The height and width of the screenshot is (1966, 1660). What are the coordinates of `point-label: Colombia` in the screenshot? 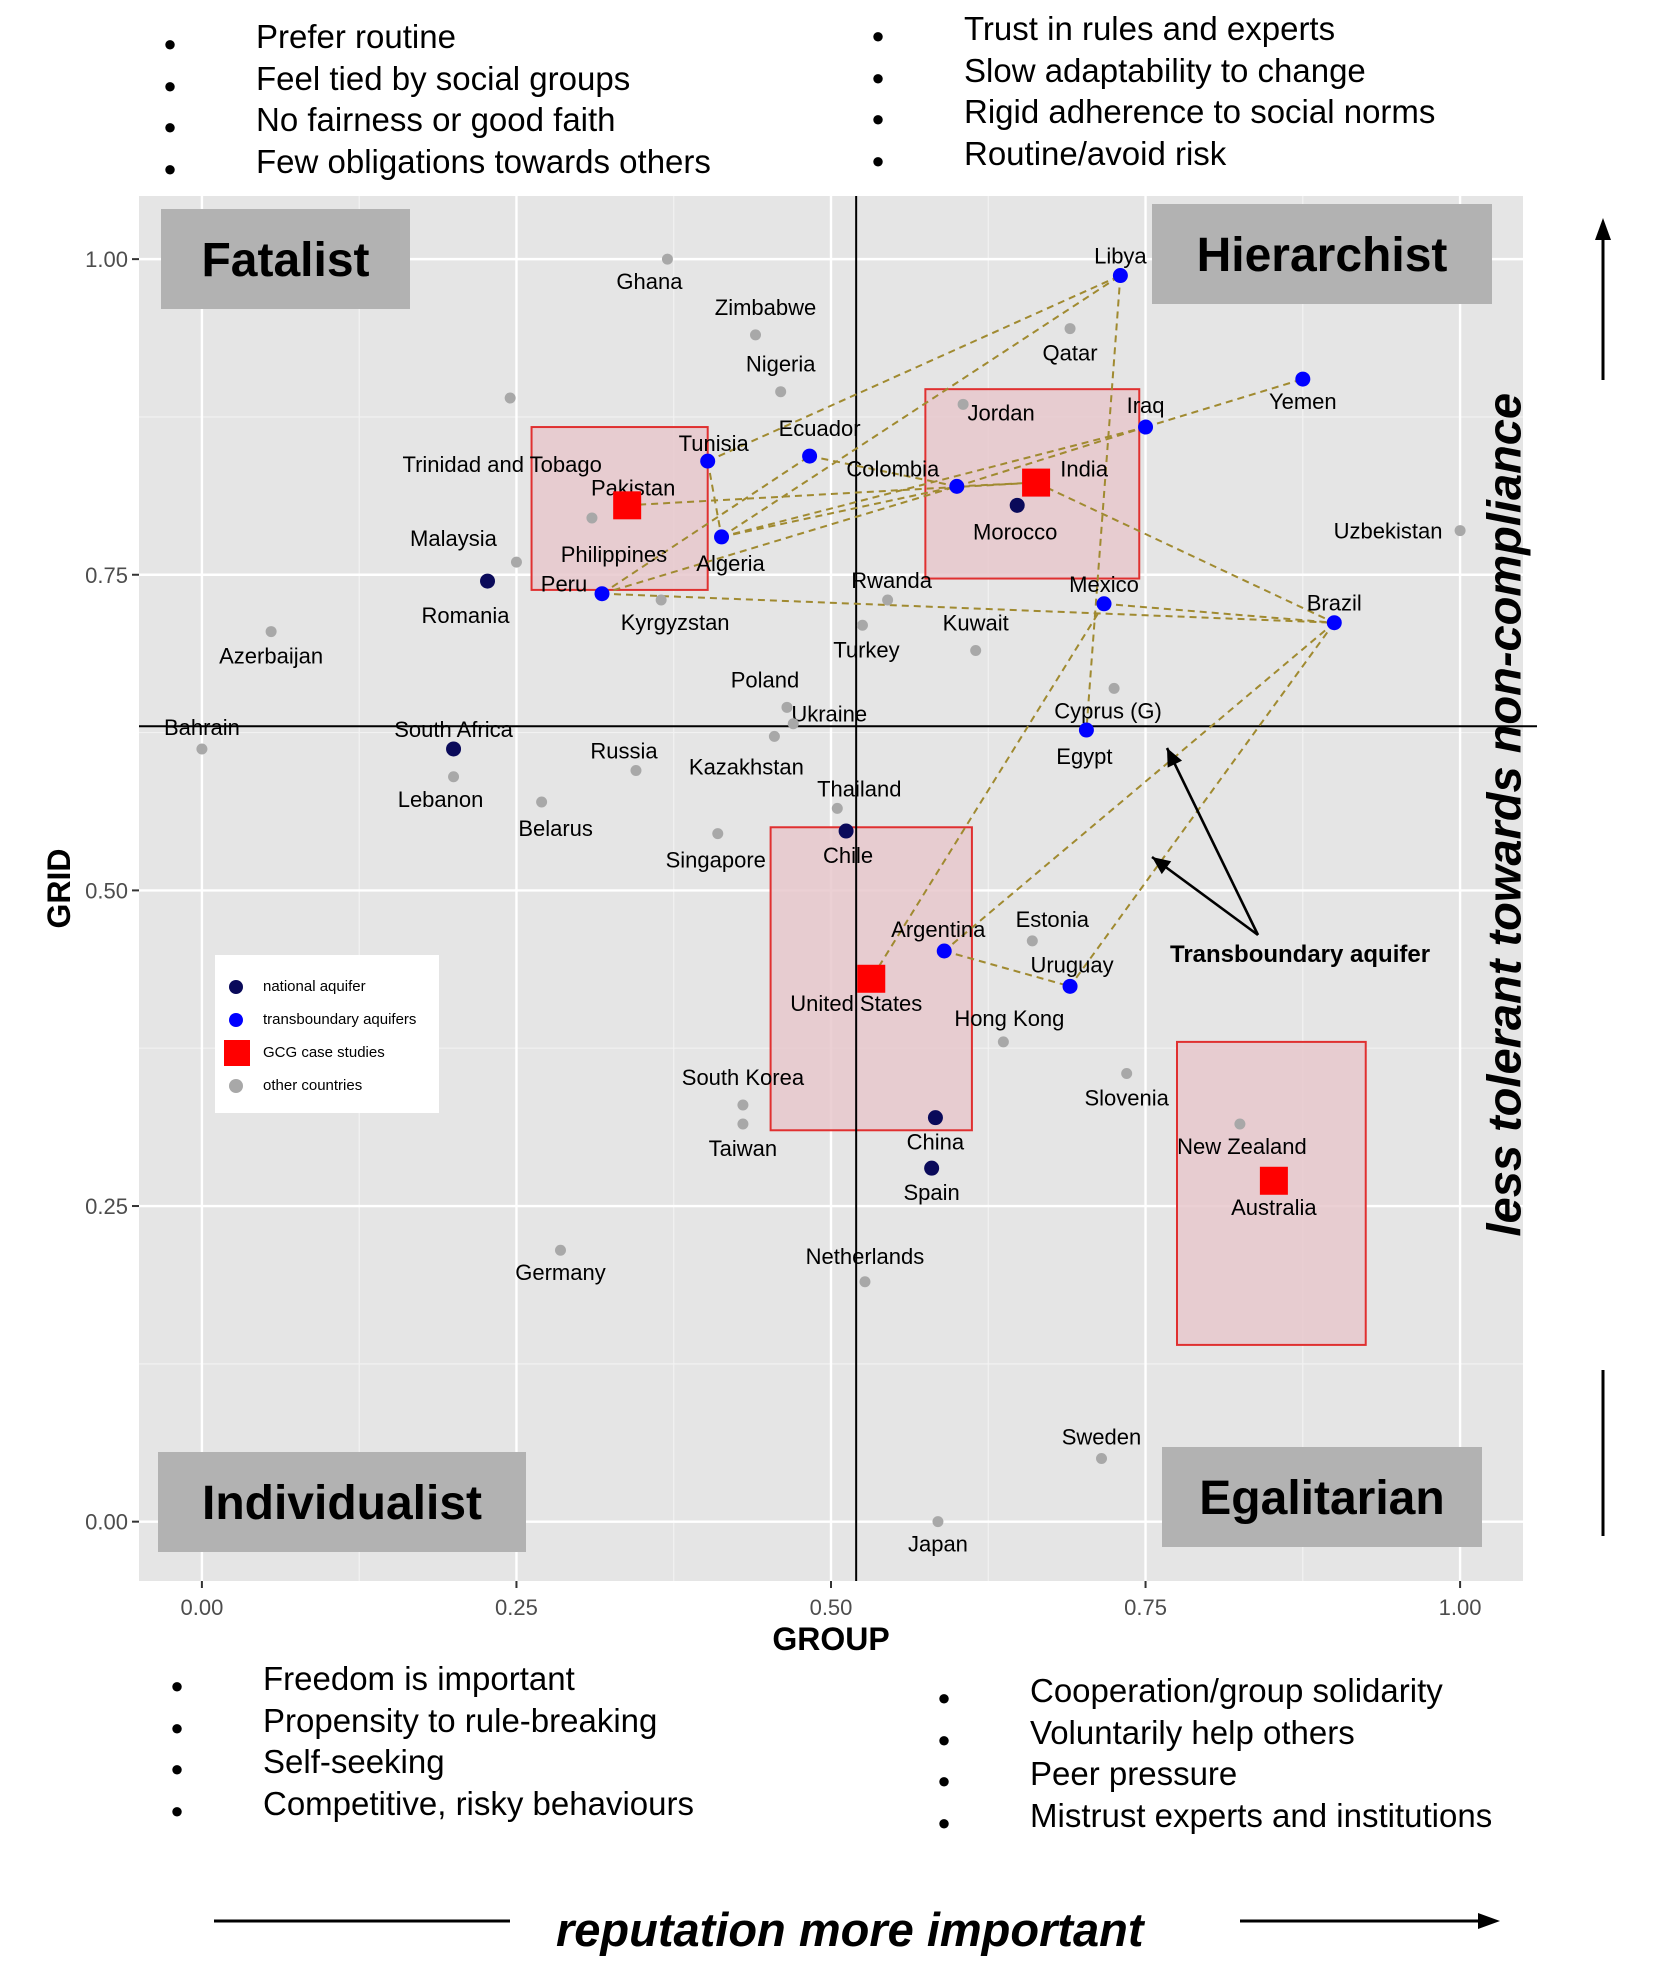 It's located at (893, 468).